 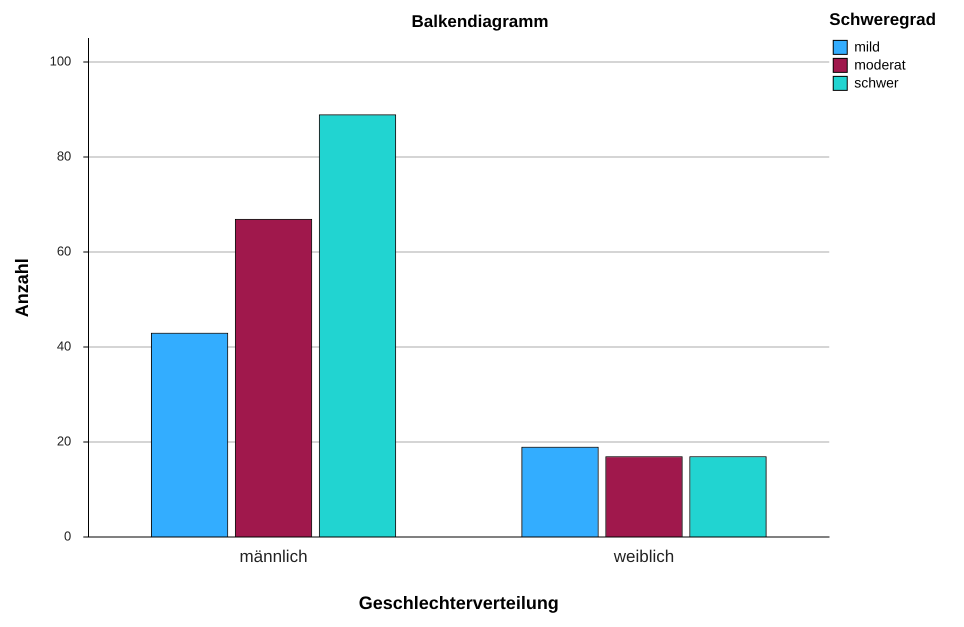 What do you see at coordinates (64, 251) in the screenshot?
I see `y-tick-label: 60` at bounding box center [64, 251].